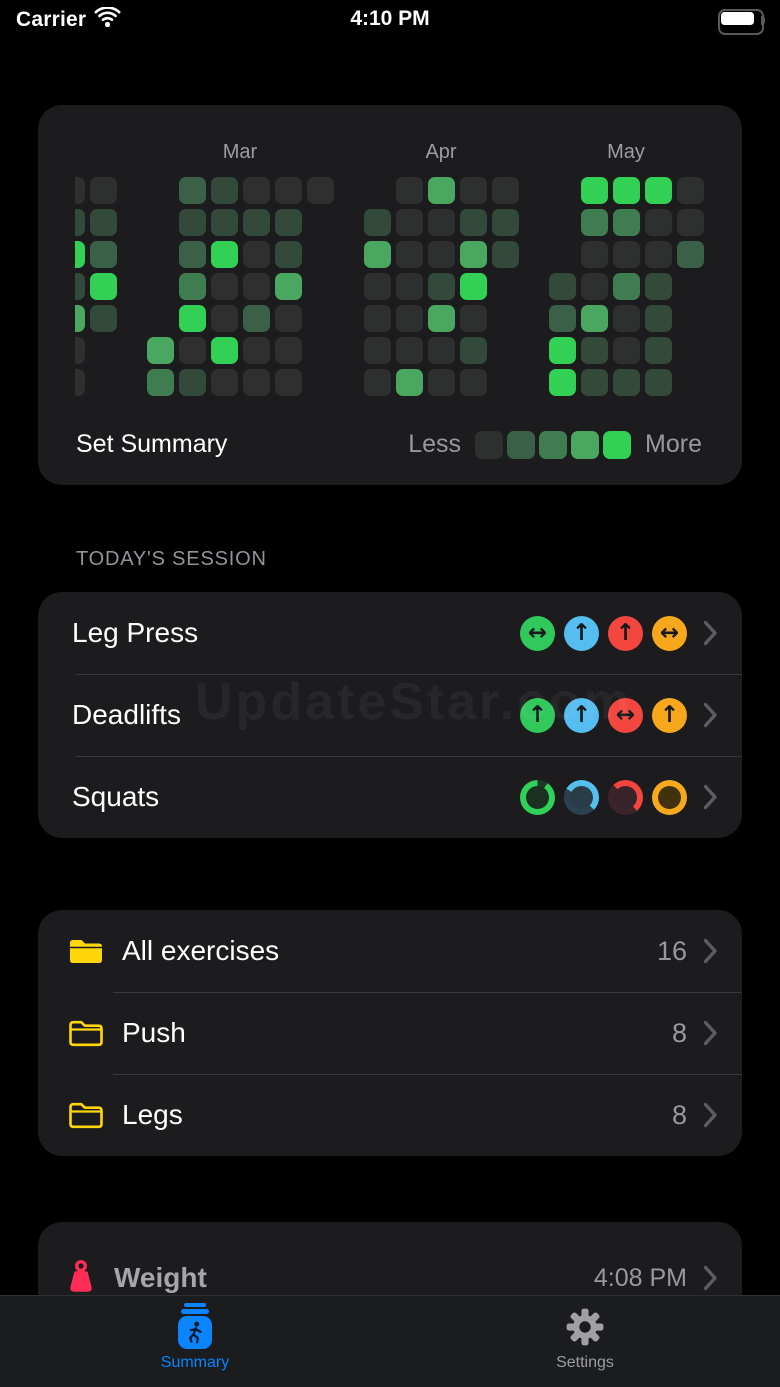 This screenshot has height=1387, width=780. I want to click on carrier-label: Carrier, so click(51, 19).